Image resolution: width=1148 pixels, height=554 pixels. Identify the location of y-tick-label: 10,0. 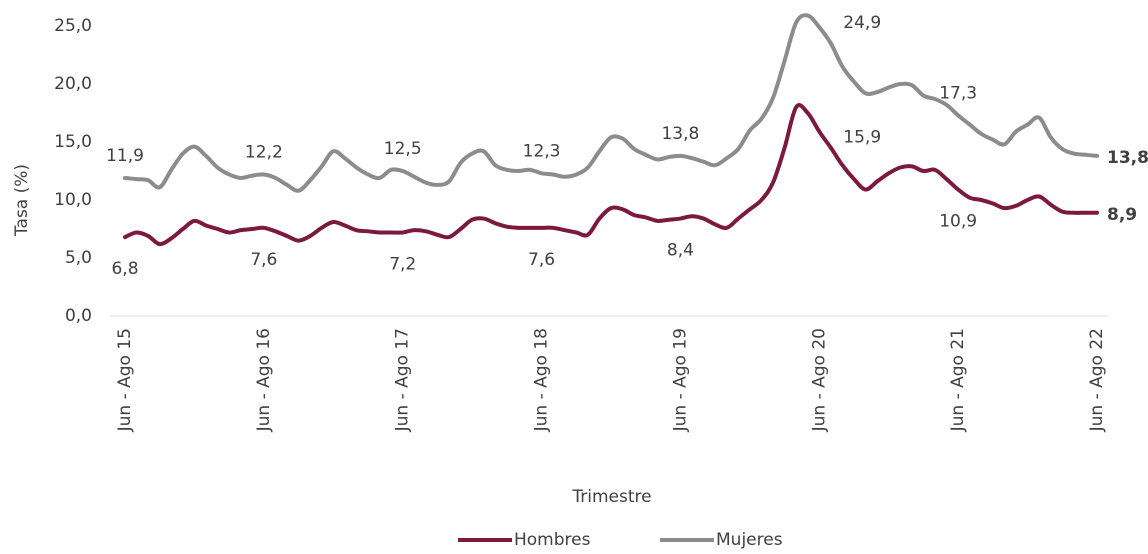
(73, 200).